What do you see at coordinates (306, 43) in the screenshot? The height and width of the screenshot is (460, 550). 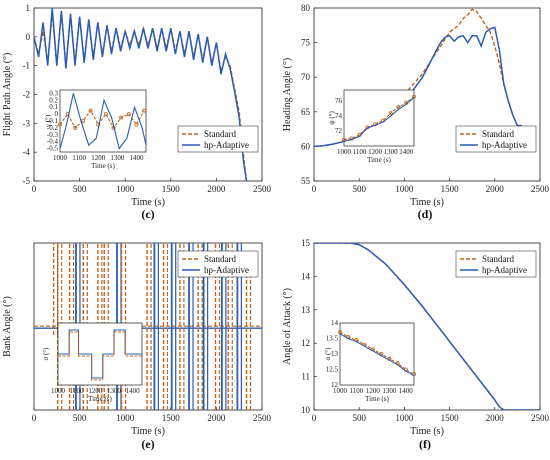 I see `y-tick-label: 75` at bounding box center [306, 43].